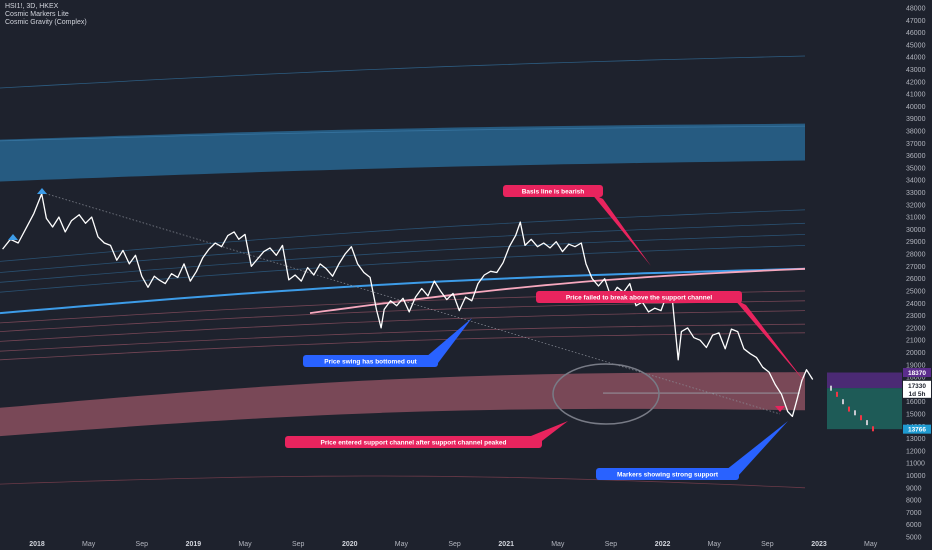  I want to click on y-tick-label: 12000, so click(916, 451).